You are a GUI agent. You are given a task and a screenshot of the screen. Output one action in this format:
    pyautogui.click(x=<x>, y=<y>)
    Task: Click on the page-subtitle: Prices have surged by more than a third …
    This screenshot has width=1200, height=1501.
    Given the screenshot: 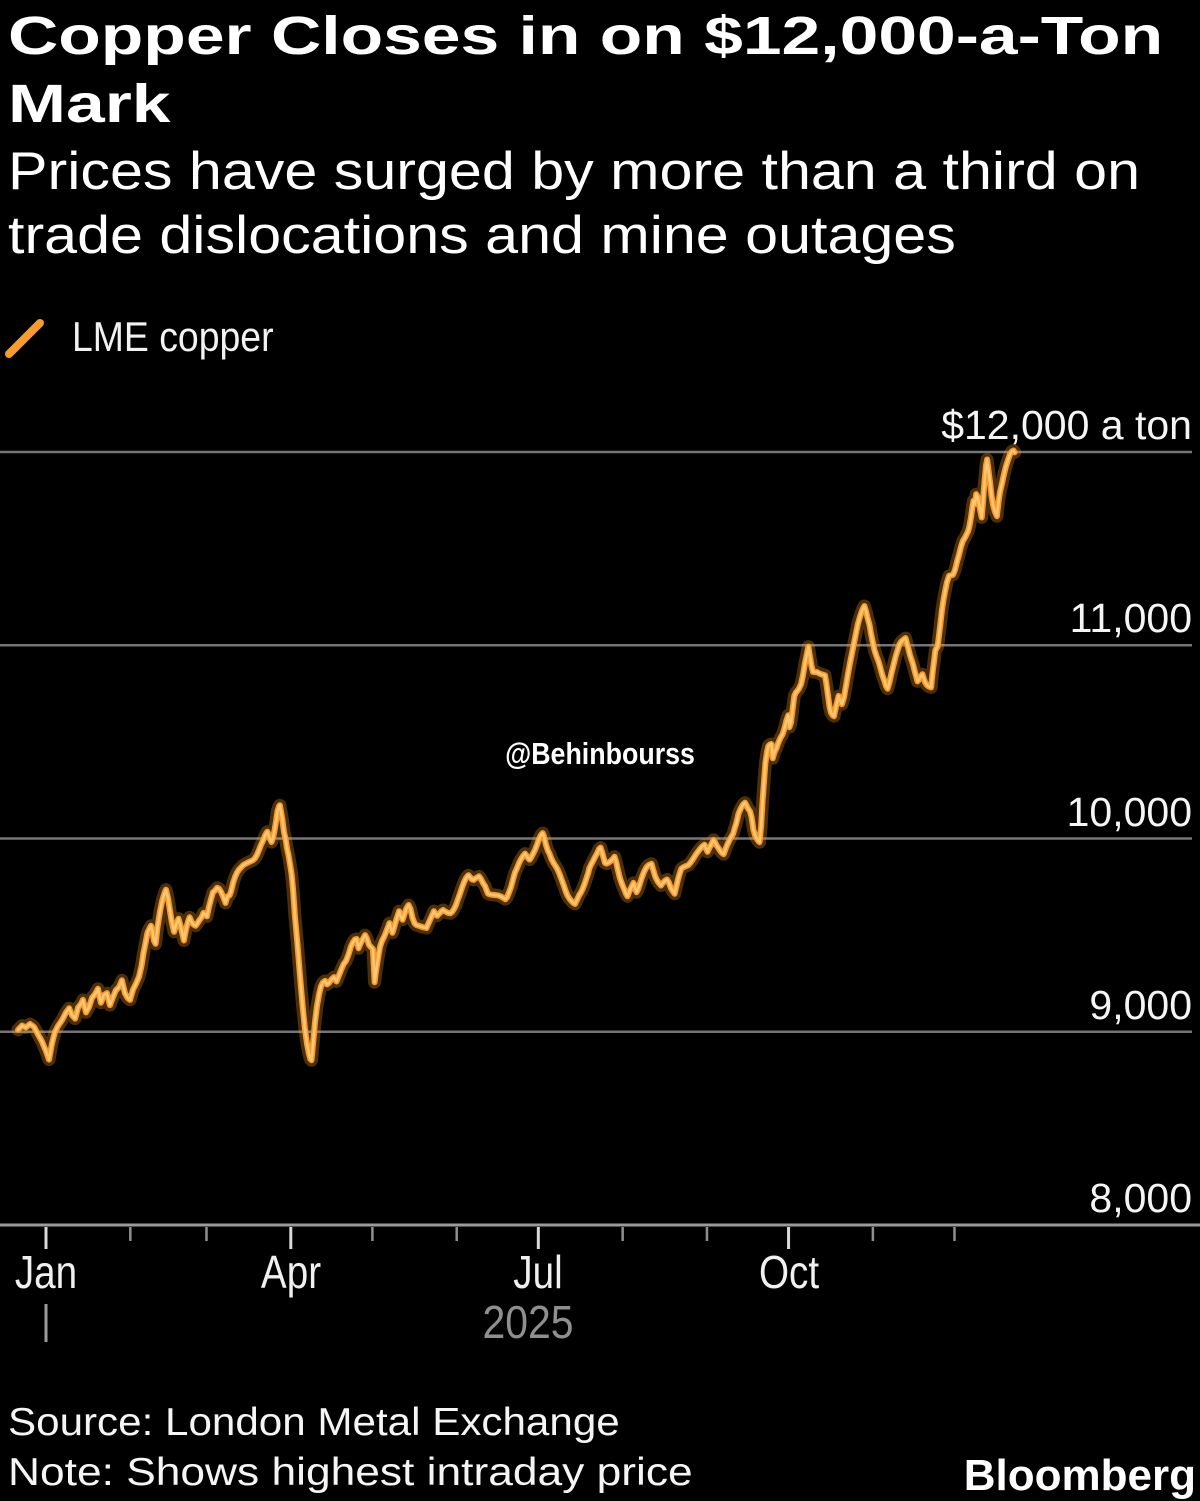 What is the action you would take?
    pyautogui.click(x=598, y=204)
    